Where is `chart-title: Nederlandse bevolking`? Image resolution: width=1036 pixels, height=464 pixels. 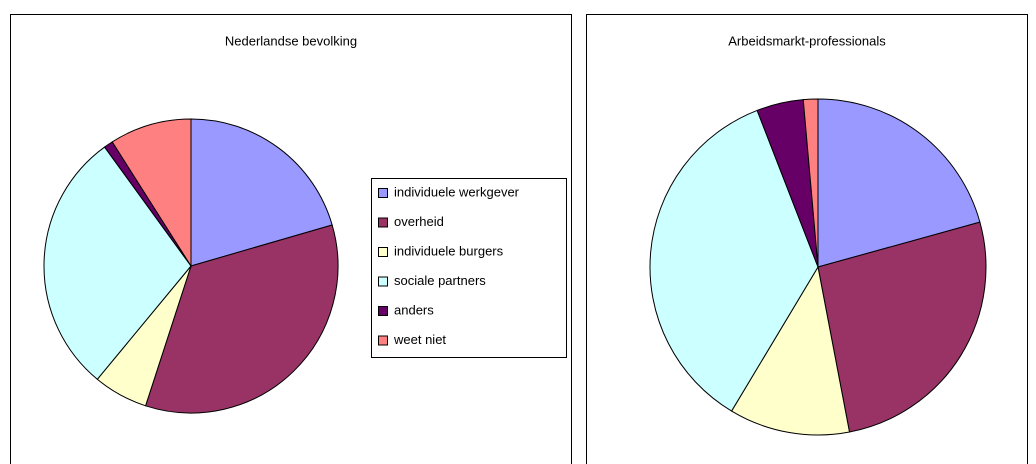 chart-title: Nederlandse bevolking is located at coordinates (291, 40).